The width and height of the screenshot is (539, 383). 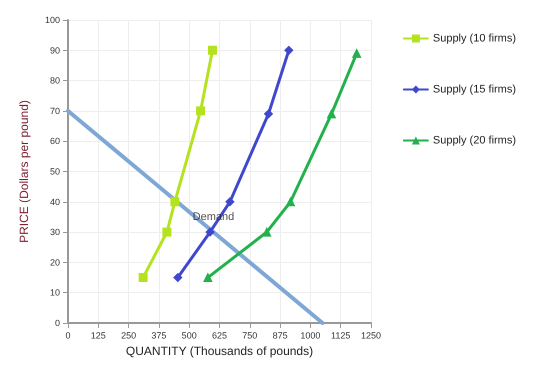 What do you see at coordinates (55, 262) in the screenshot?
I see `y-tick-label: 20` at bounding box center [55, 262].